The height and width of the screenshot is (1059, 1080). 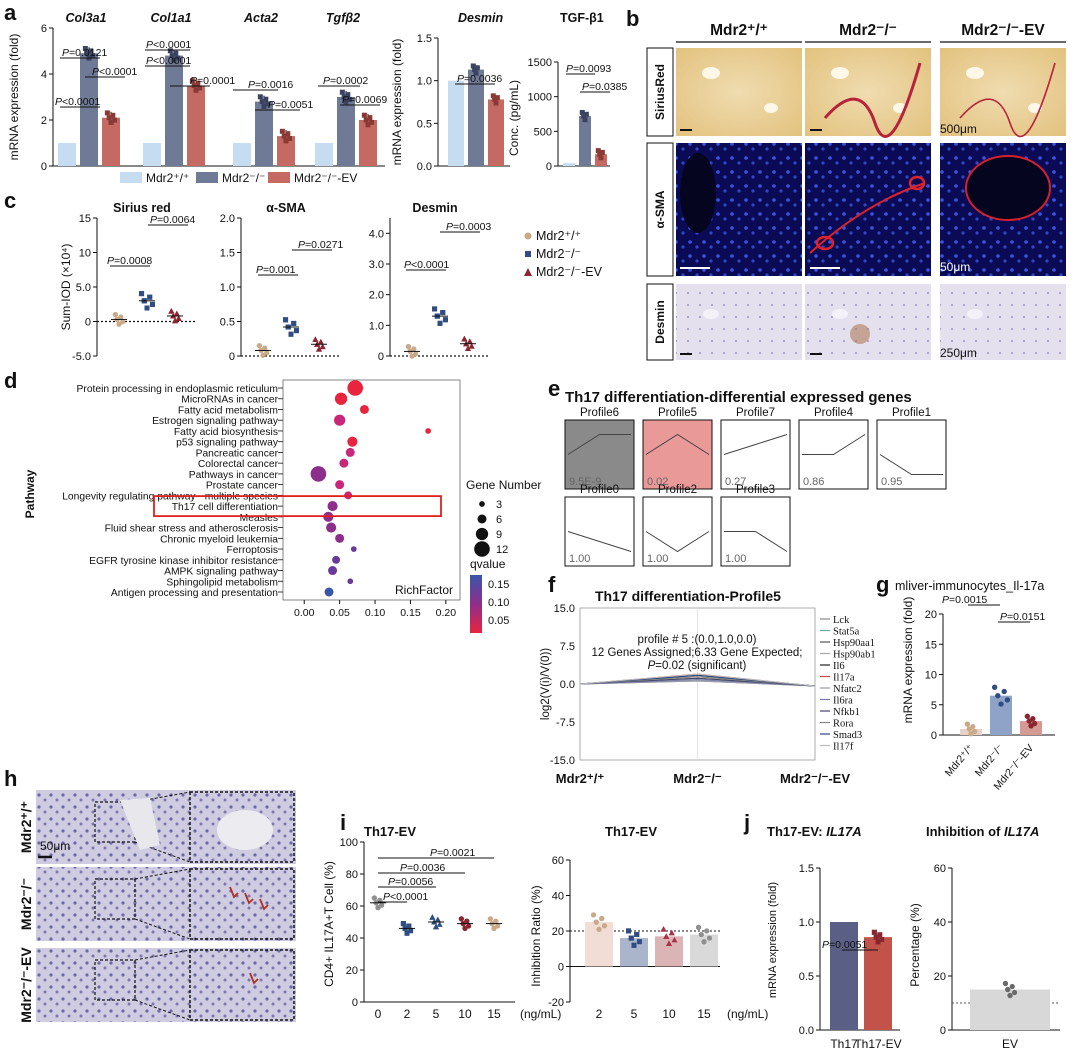 What do you see at coordinates (55, 846) in the screenshot?
I see `h-scale-label: 50μm` at bounding box center [55, 846].